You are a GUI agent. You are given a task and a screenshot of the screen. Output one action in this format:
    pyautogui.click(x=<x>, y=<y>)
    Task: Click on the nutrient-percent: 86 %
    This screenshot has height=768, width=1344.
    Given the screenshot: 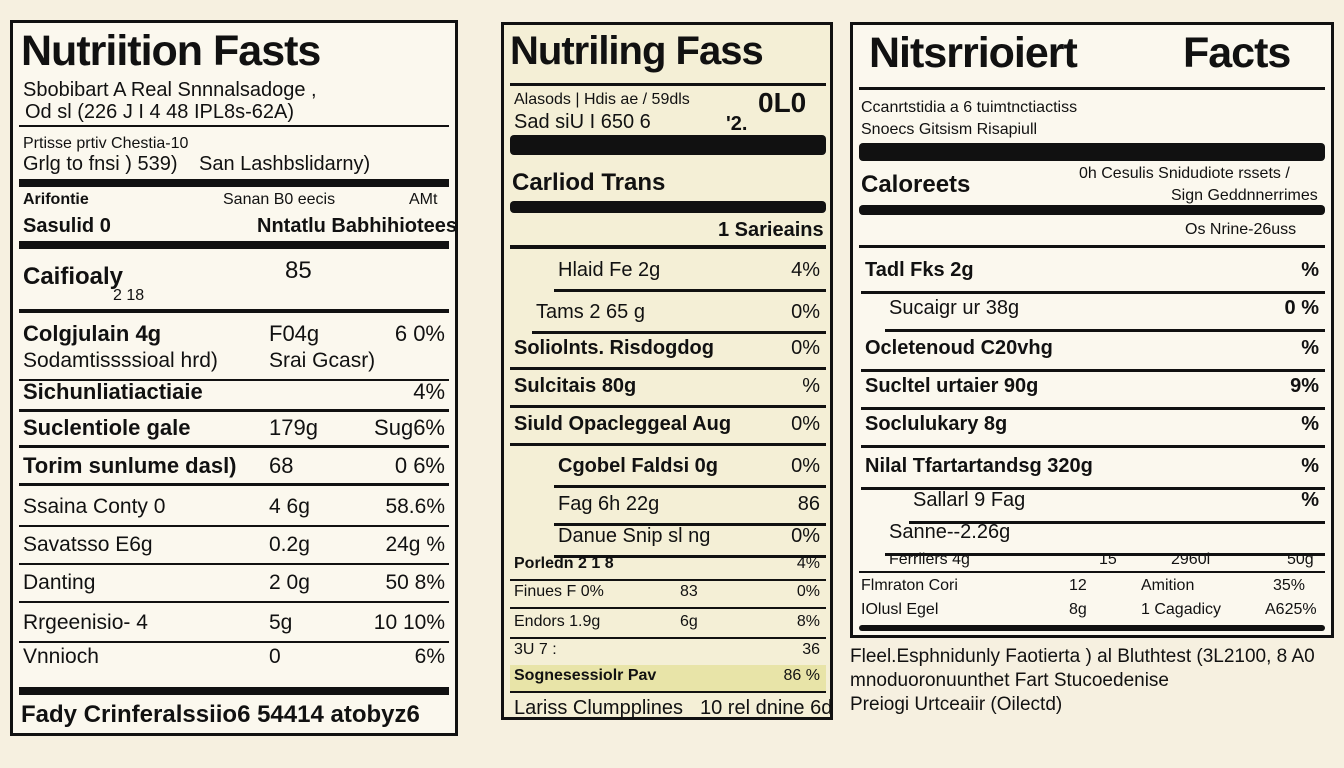 What is the action you would take?
    pyautogui.click(x=801, y=675)
    